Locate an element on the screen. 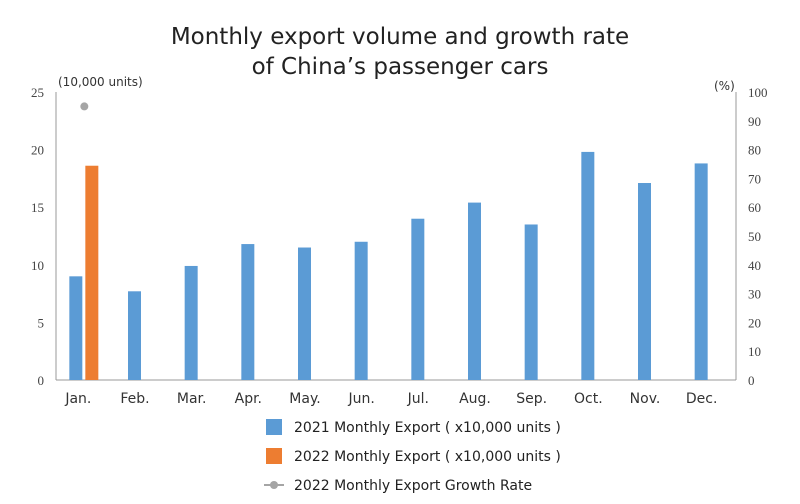 This screenshot has width=800, height=504. title-line-1: Monthly export volume and growth rate is located at coordinates (400, 37).